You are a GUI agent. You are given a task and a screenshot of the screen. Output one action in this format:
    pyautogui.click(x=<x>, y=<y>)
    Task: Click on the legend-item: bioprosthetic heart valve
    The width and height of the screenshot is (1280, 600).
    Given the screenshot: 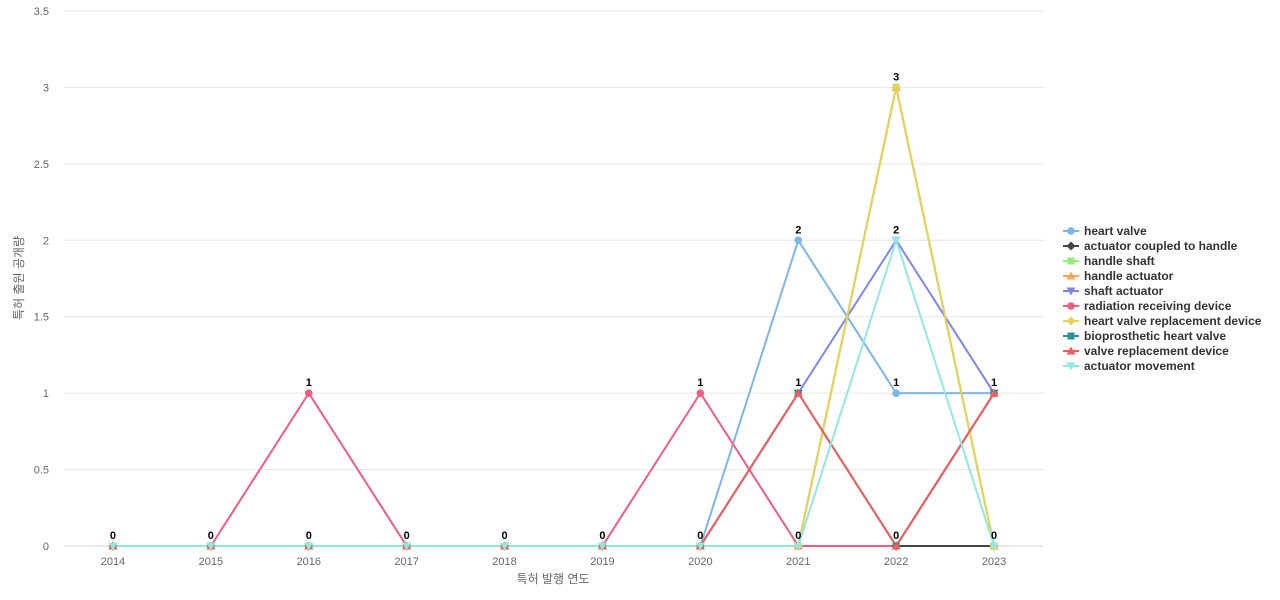 What is the action you would take?
    pyautogui.click(x=1161, y=335)
    